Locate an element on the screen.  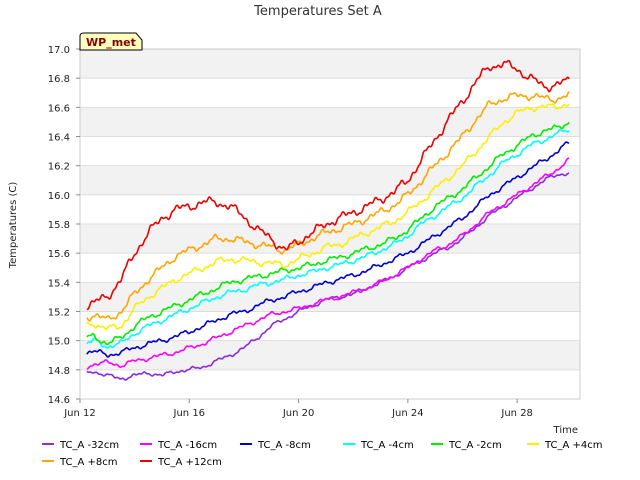
legend-label: TC_A -2cm is located at coordinates (475, 445).